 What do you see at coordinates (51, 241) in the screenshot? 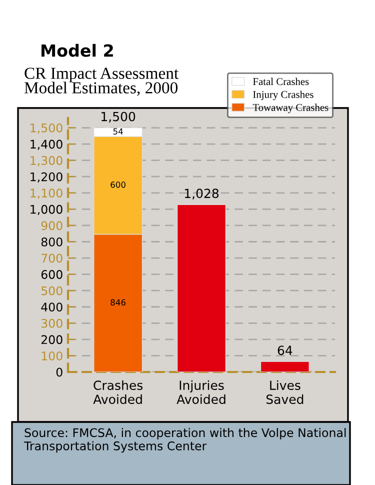
I see `y-tick-label: 800` at bounding box center [51, 241].